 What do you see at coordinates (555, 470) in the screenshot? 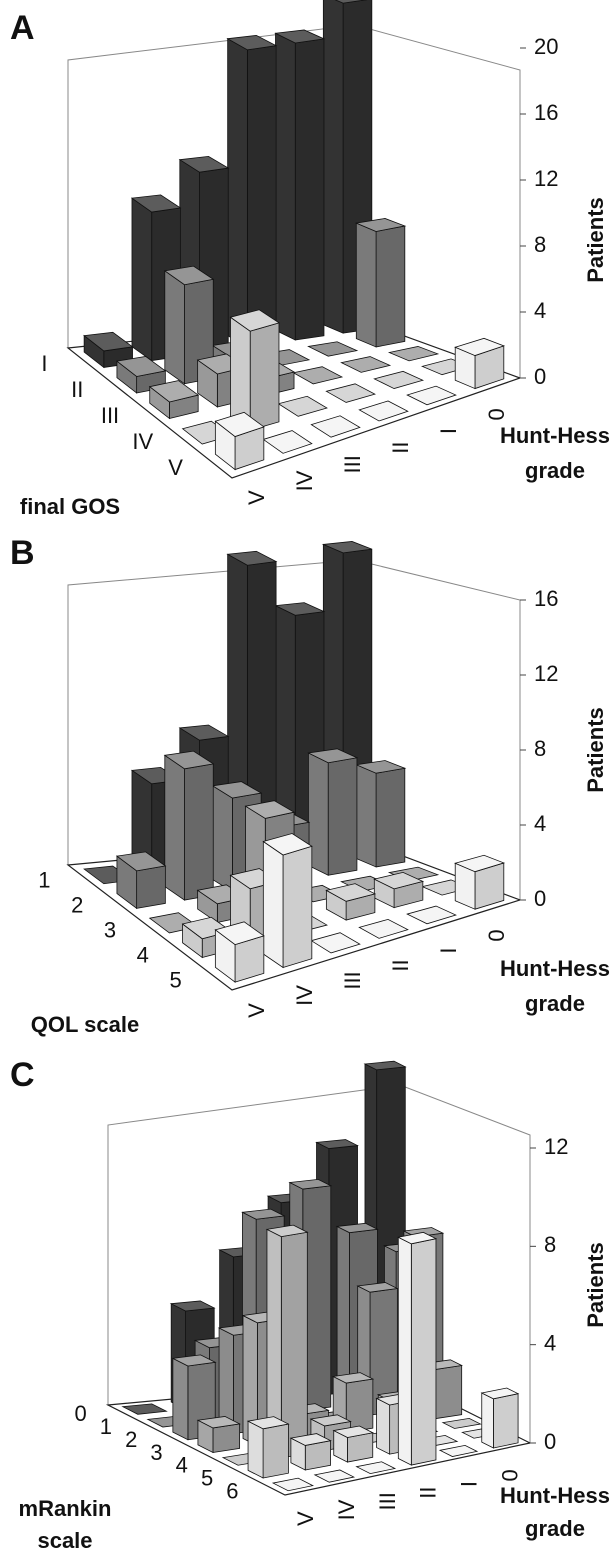
I see `x-axis-label: grade` at bounding box center [555, 470].